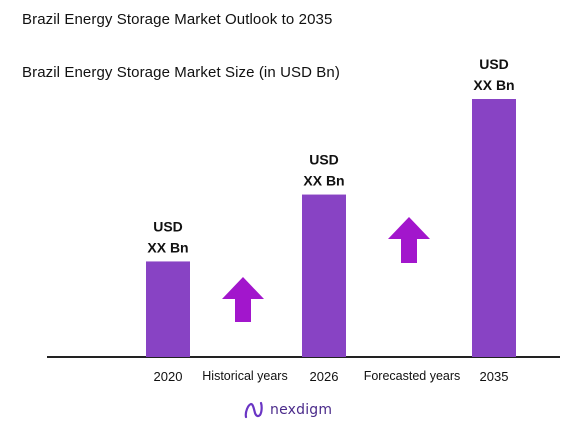 This screenshot has height=438, width=577. What do you see at coordinates (244, 376) in the screenshot?
I see `historical-years-label: Historical years` at bounding box center [244, 376].